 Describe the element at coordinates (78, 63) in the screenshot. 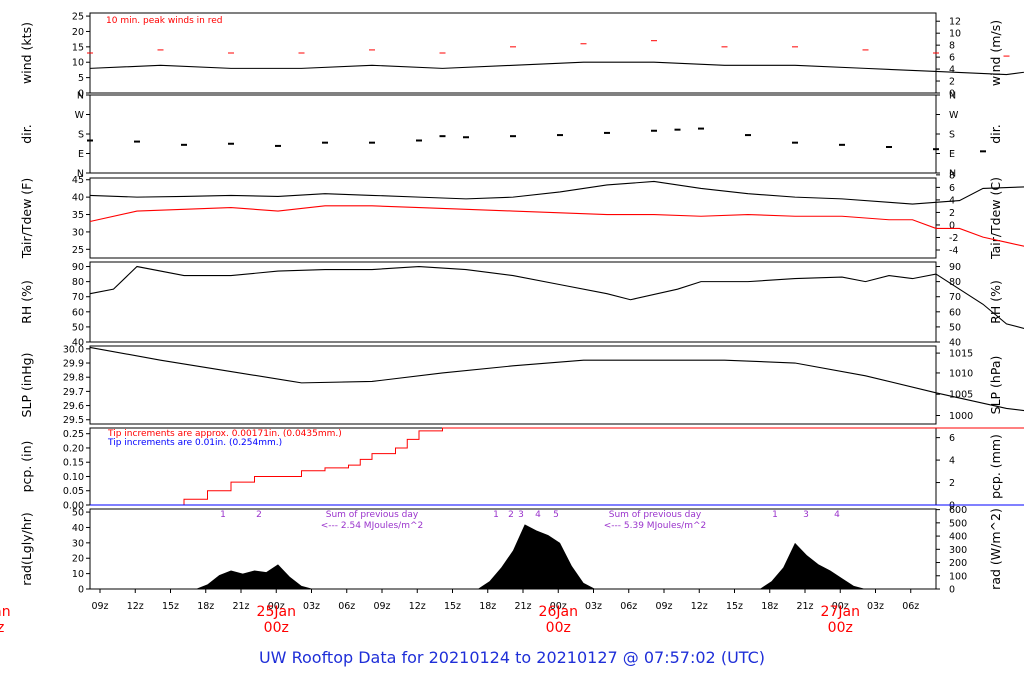

I see `y-tick-label: 10` at that location.